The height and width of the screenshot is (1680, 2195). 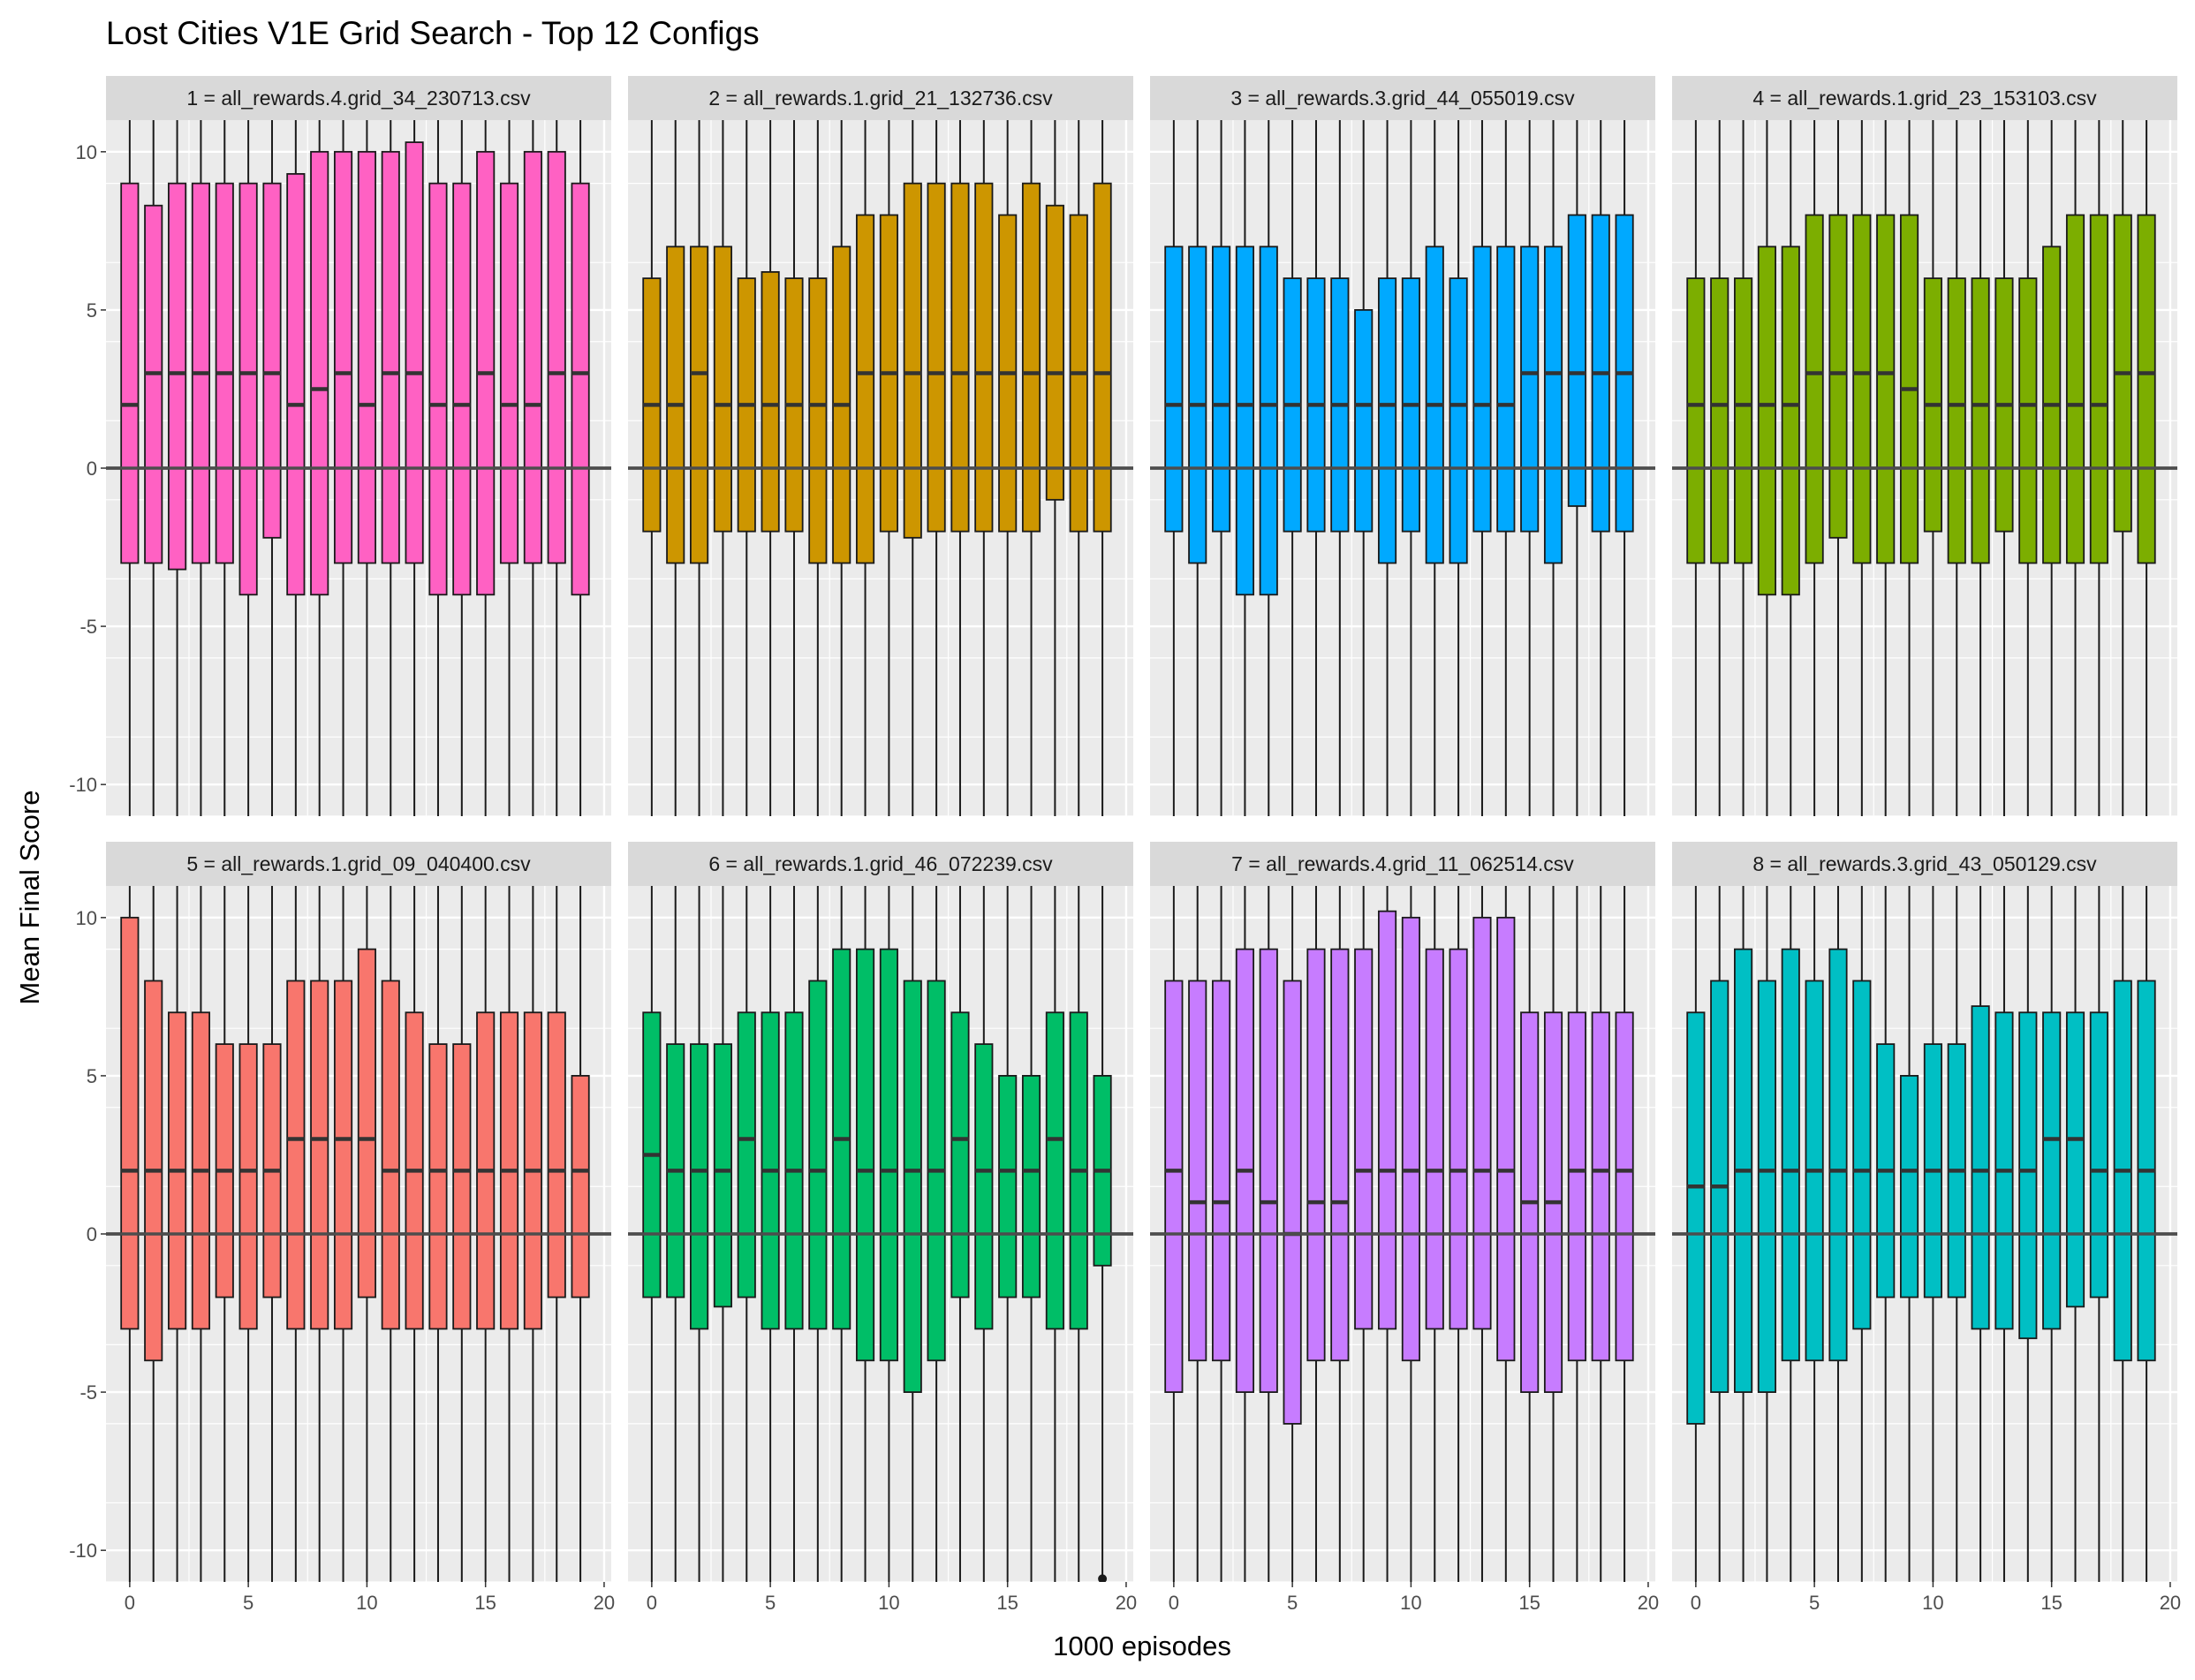 I want to click on y-tick-label: 0, so click(x=92, y=1234).